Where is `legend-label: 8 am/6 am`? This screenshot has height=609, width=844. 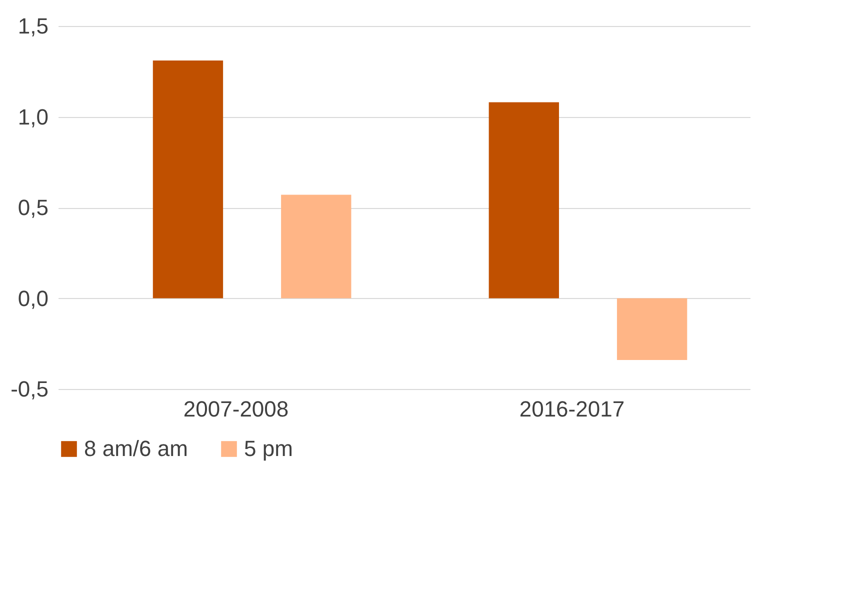 legend-label: 8 am/6 am is located at coordinates (136, 448).